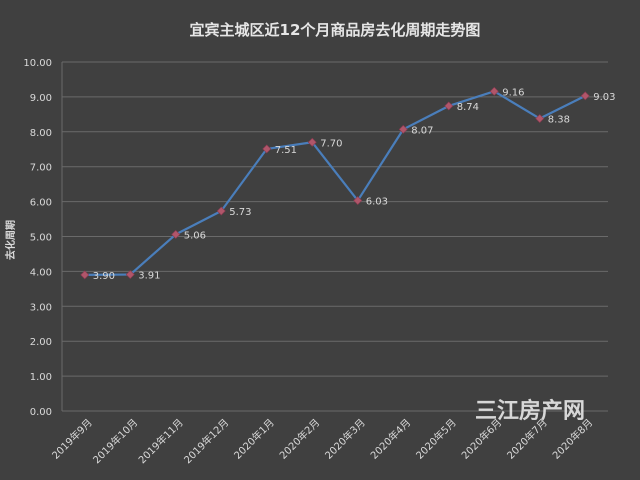 The image size is (640, 480). I want to click on data-label: 7.70, so click(331, 143).